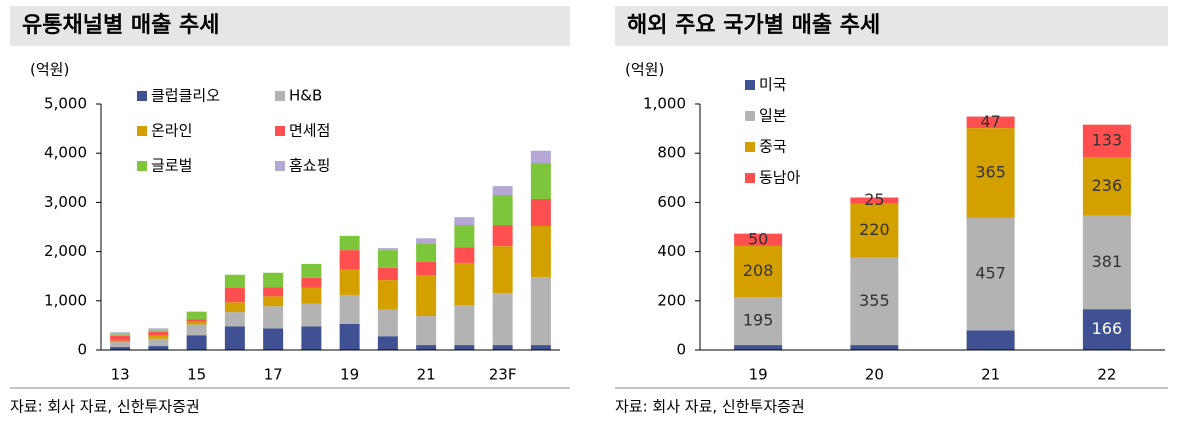 The width and height of the screenshot is (1184, 426). I want to click on value-label: 25, so click(874, 199).